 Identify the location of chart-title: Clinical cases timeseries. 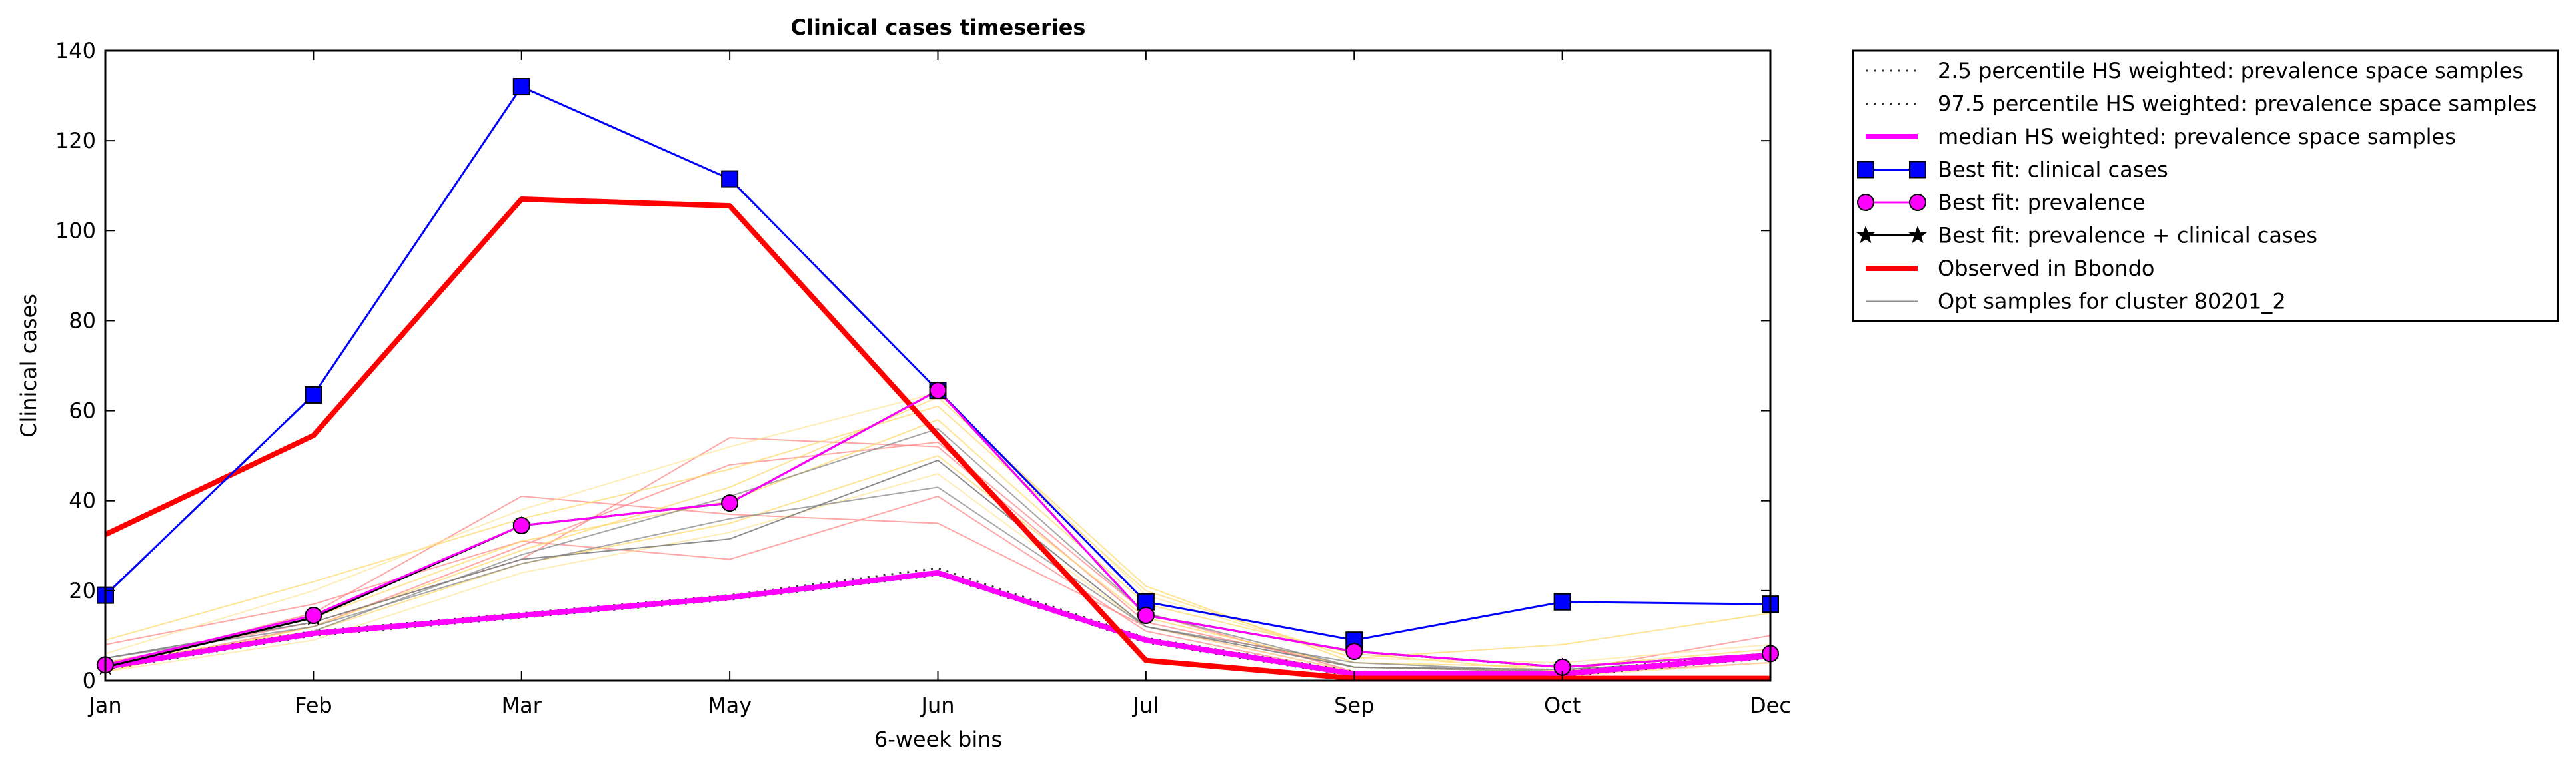
(939, 27).